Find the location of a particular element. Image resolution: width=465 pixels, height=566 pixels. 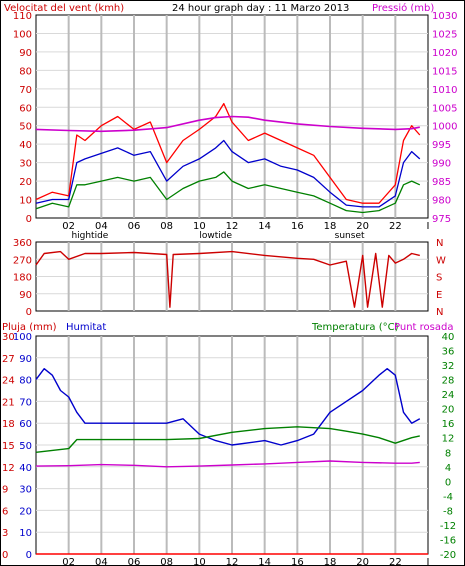

wind-xtick-22: 22 is located at coordinates (395, 226).